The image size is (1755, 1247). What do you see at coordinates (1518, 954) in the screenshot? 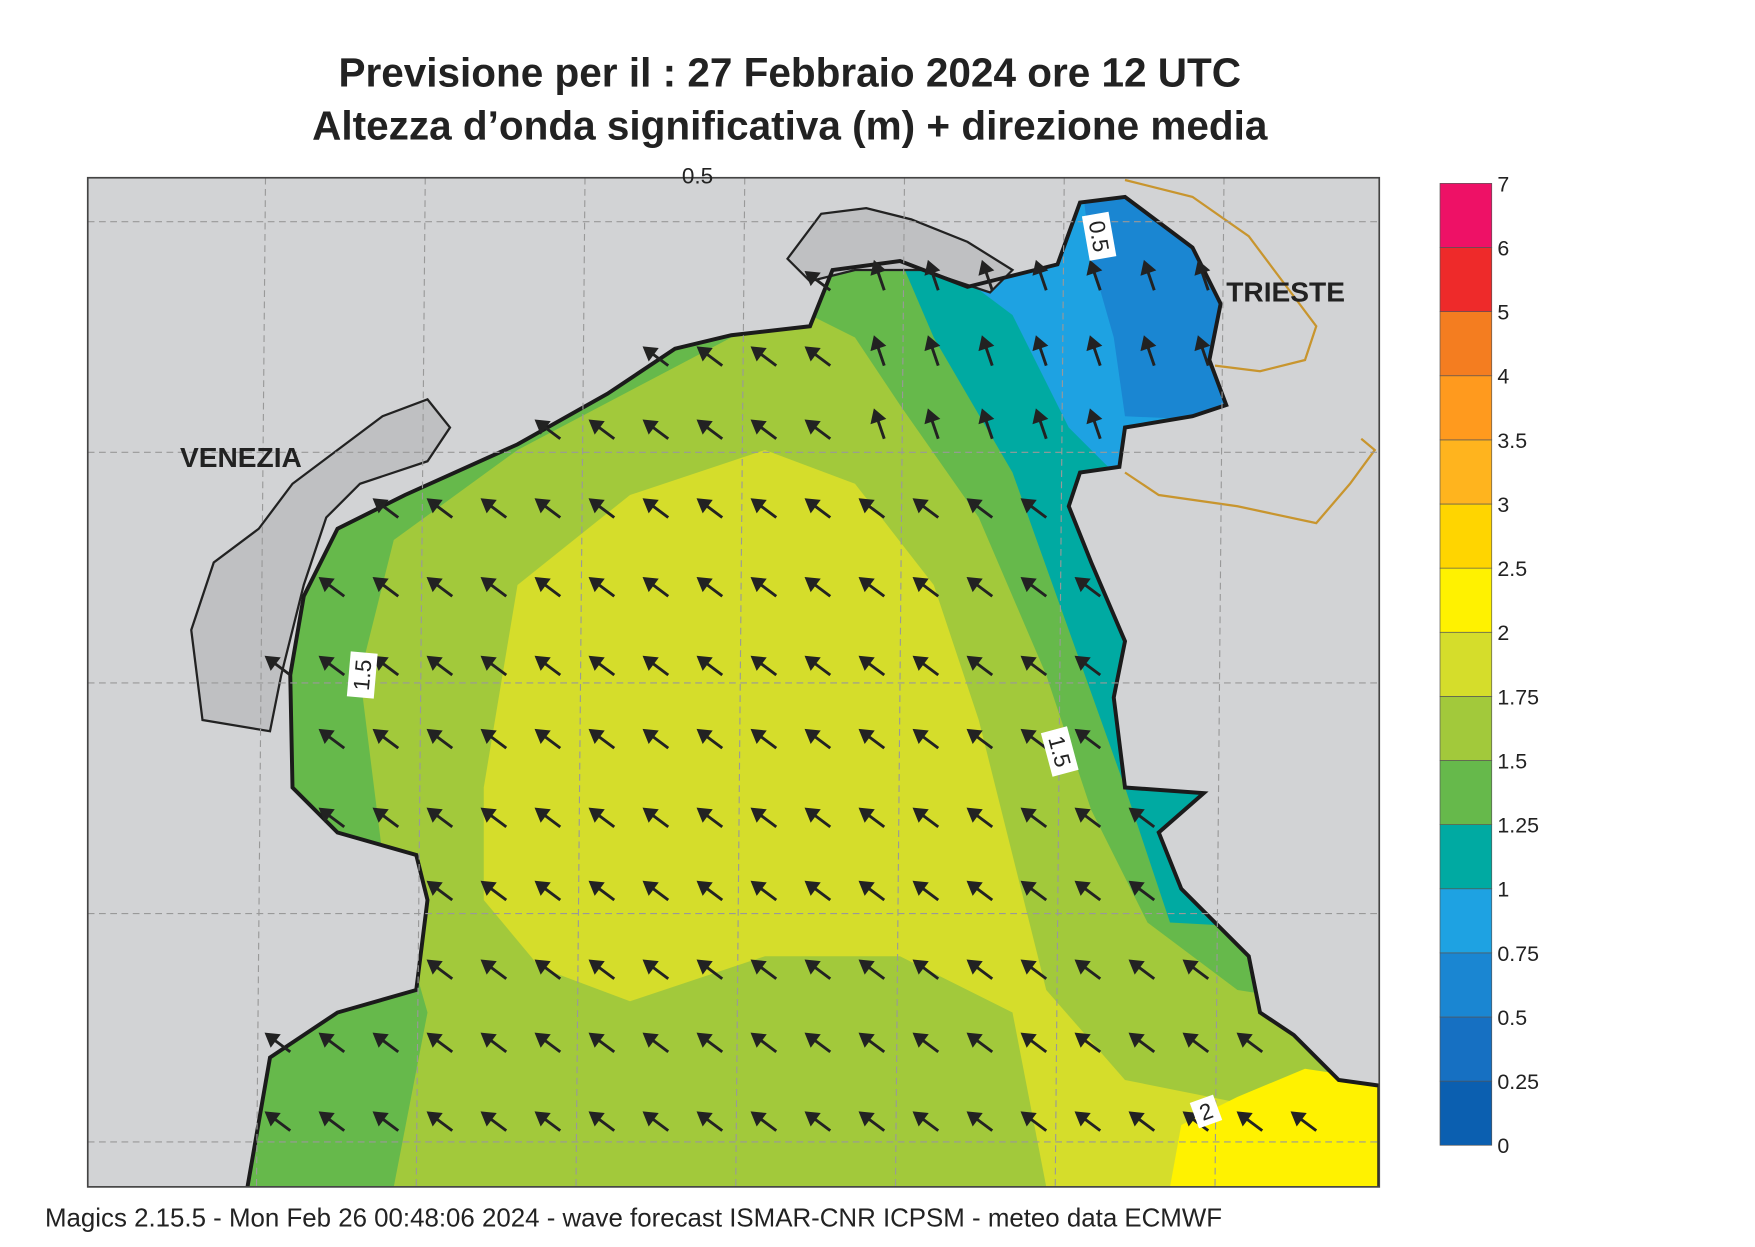
I see `colorbar-label: 0.75` at bounding box center [1518, 954].